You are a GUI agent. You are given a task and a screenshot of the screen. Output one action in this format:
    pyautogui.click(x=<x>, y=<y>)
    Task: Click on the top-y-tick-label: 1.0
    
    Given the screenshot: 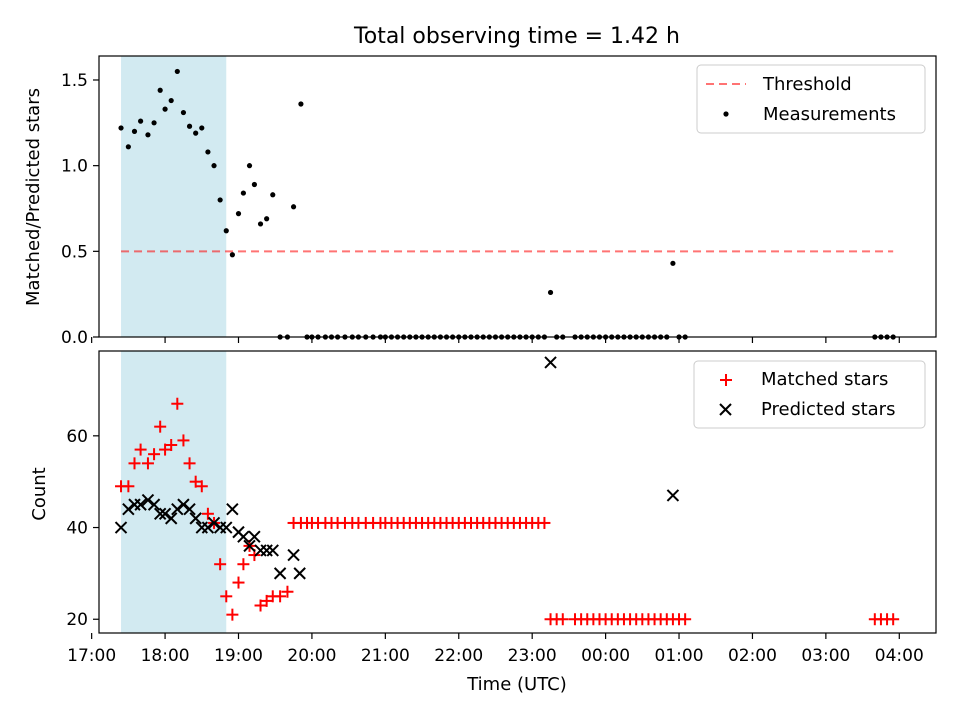 What is the action you would take?
    pyautogui.click(x=74, y=167)
    